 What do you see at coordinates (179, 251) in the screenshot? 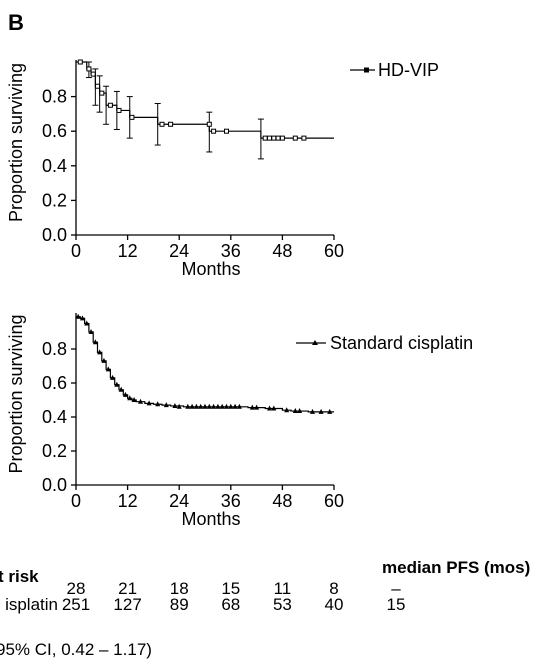
I see `x-tick-label: 24` at bounding box center [179, 251].